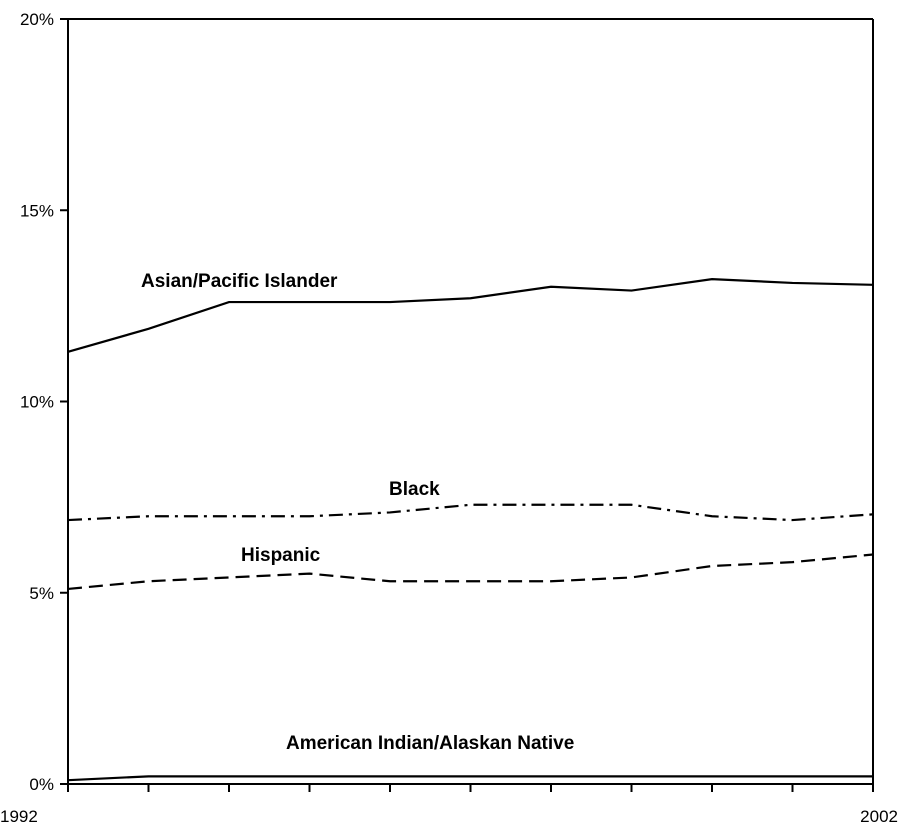 Image resolution: width=898 pixels, height=829 pixels. What do you see at coordinates (239, 281) in the screenshot?
I see `series-label-asian-pacific-islander: Asian/Pacific Islander` at bounding box center [239, 281].